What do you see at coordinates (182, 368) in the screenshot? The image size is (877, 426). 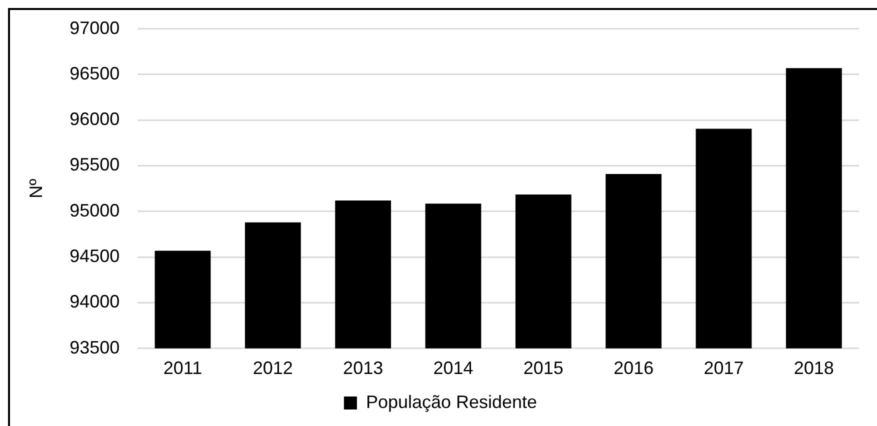 I see `x-tick-label: 2011` at bounding box center [182, 368].